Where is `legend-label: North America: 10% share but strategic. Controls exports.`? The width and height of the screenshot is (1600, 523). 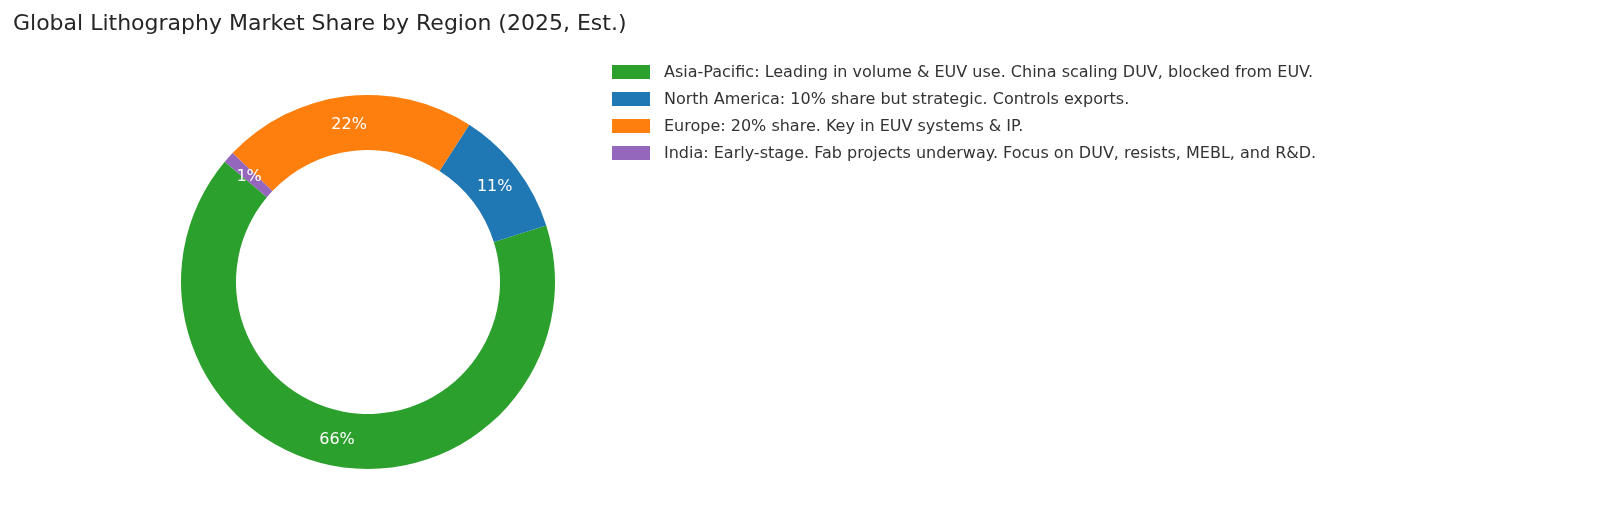
legend-label: North America: 10% share but strategic. Controls exports. is located at coordinates (897, 98).